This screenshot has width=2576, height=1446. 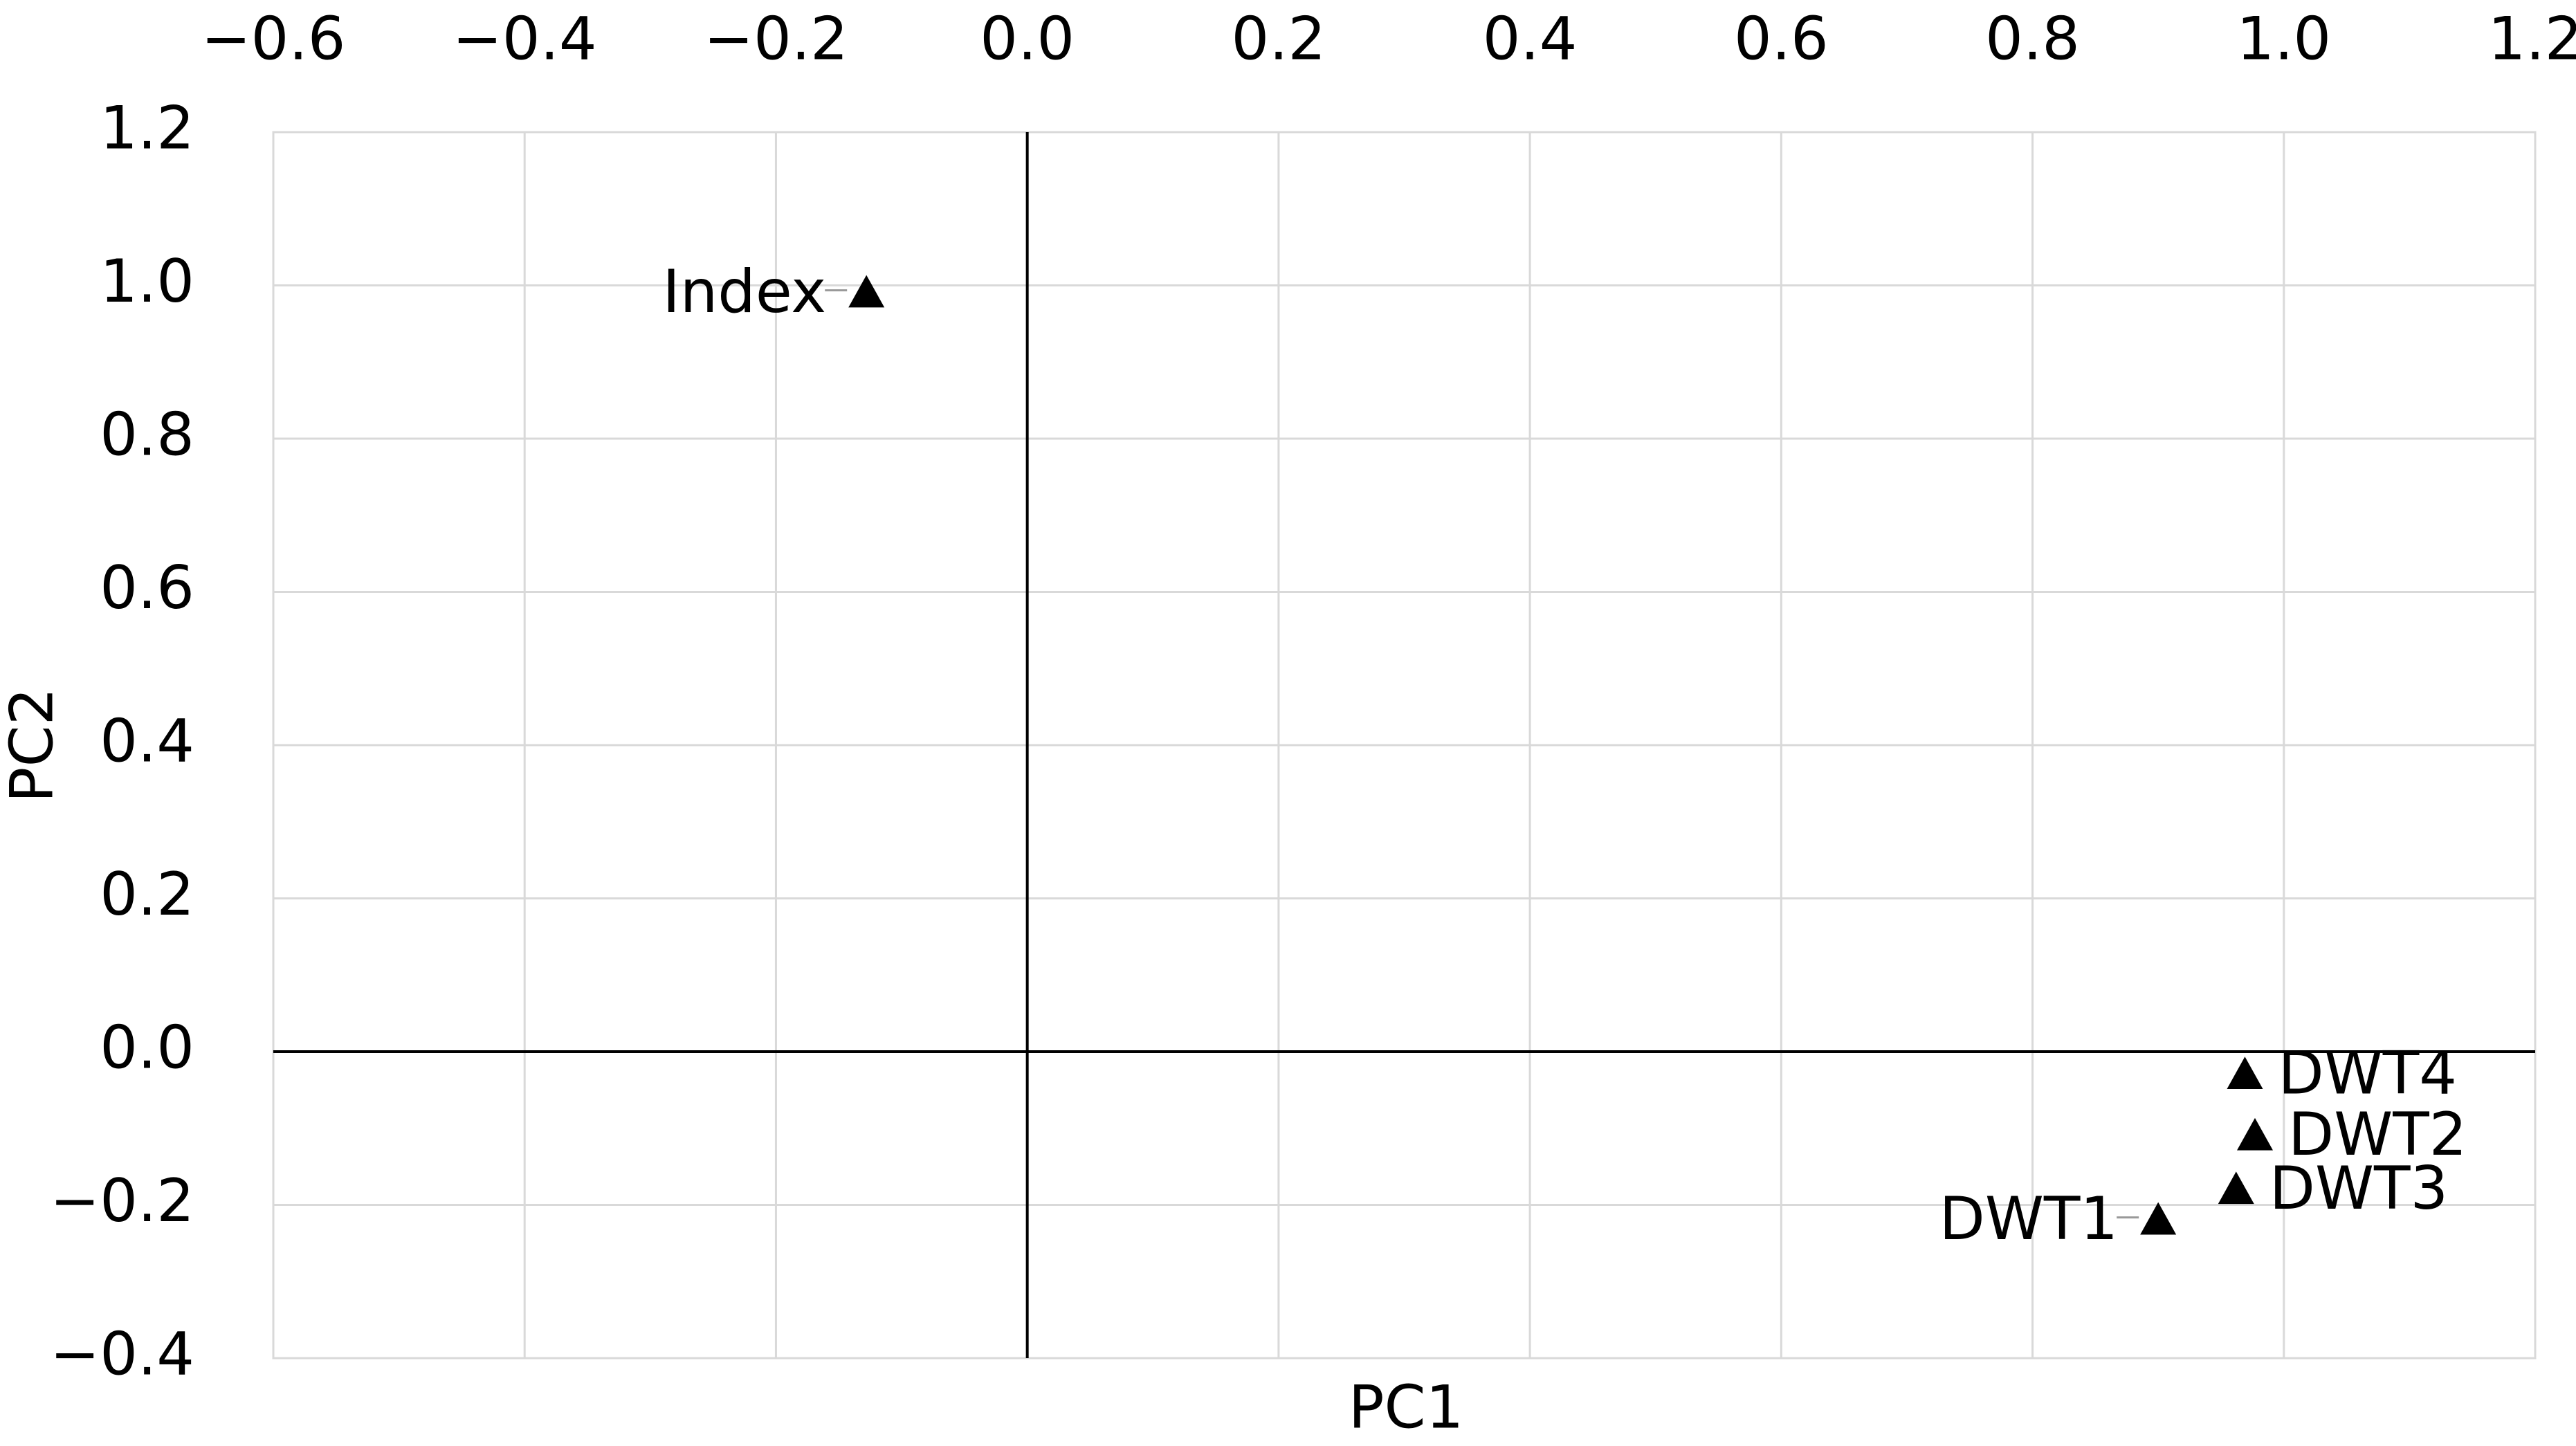 What do you see at coordinates (2029, 1219) in the screenshot?
I see `point-label: DWT1` at bounding box center [2029, 1219].